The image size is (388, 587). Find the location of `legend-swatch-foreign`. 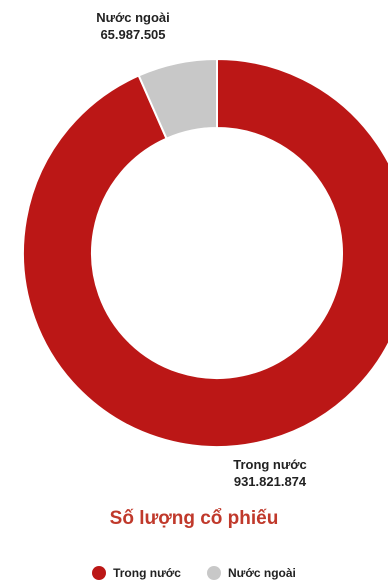

legend-swatch-foreign is located at coordinates (213, 573).